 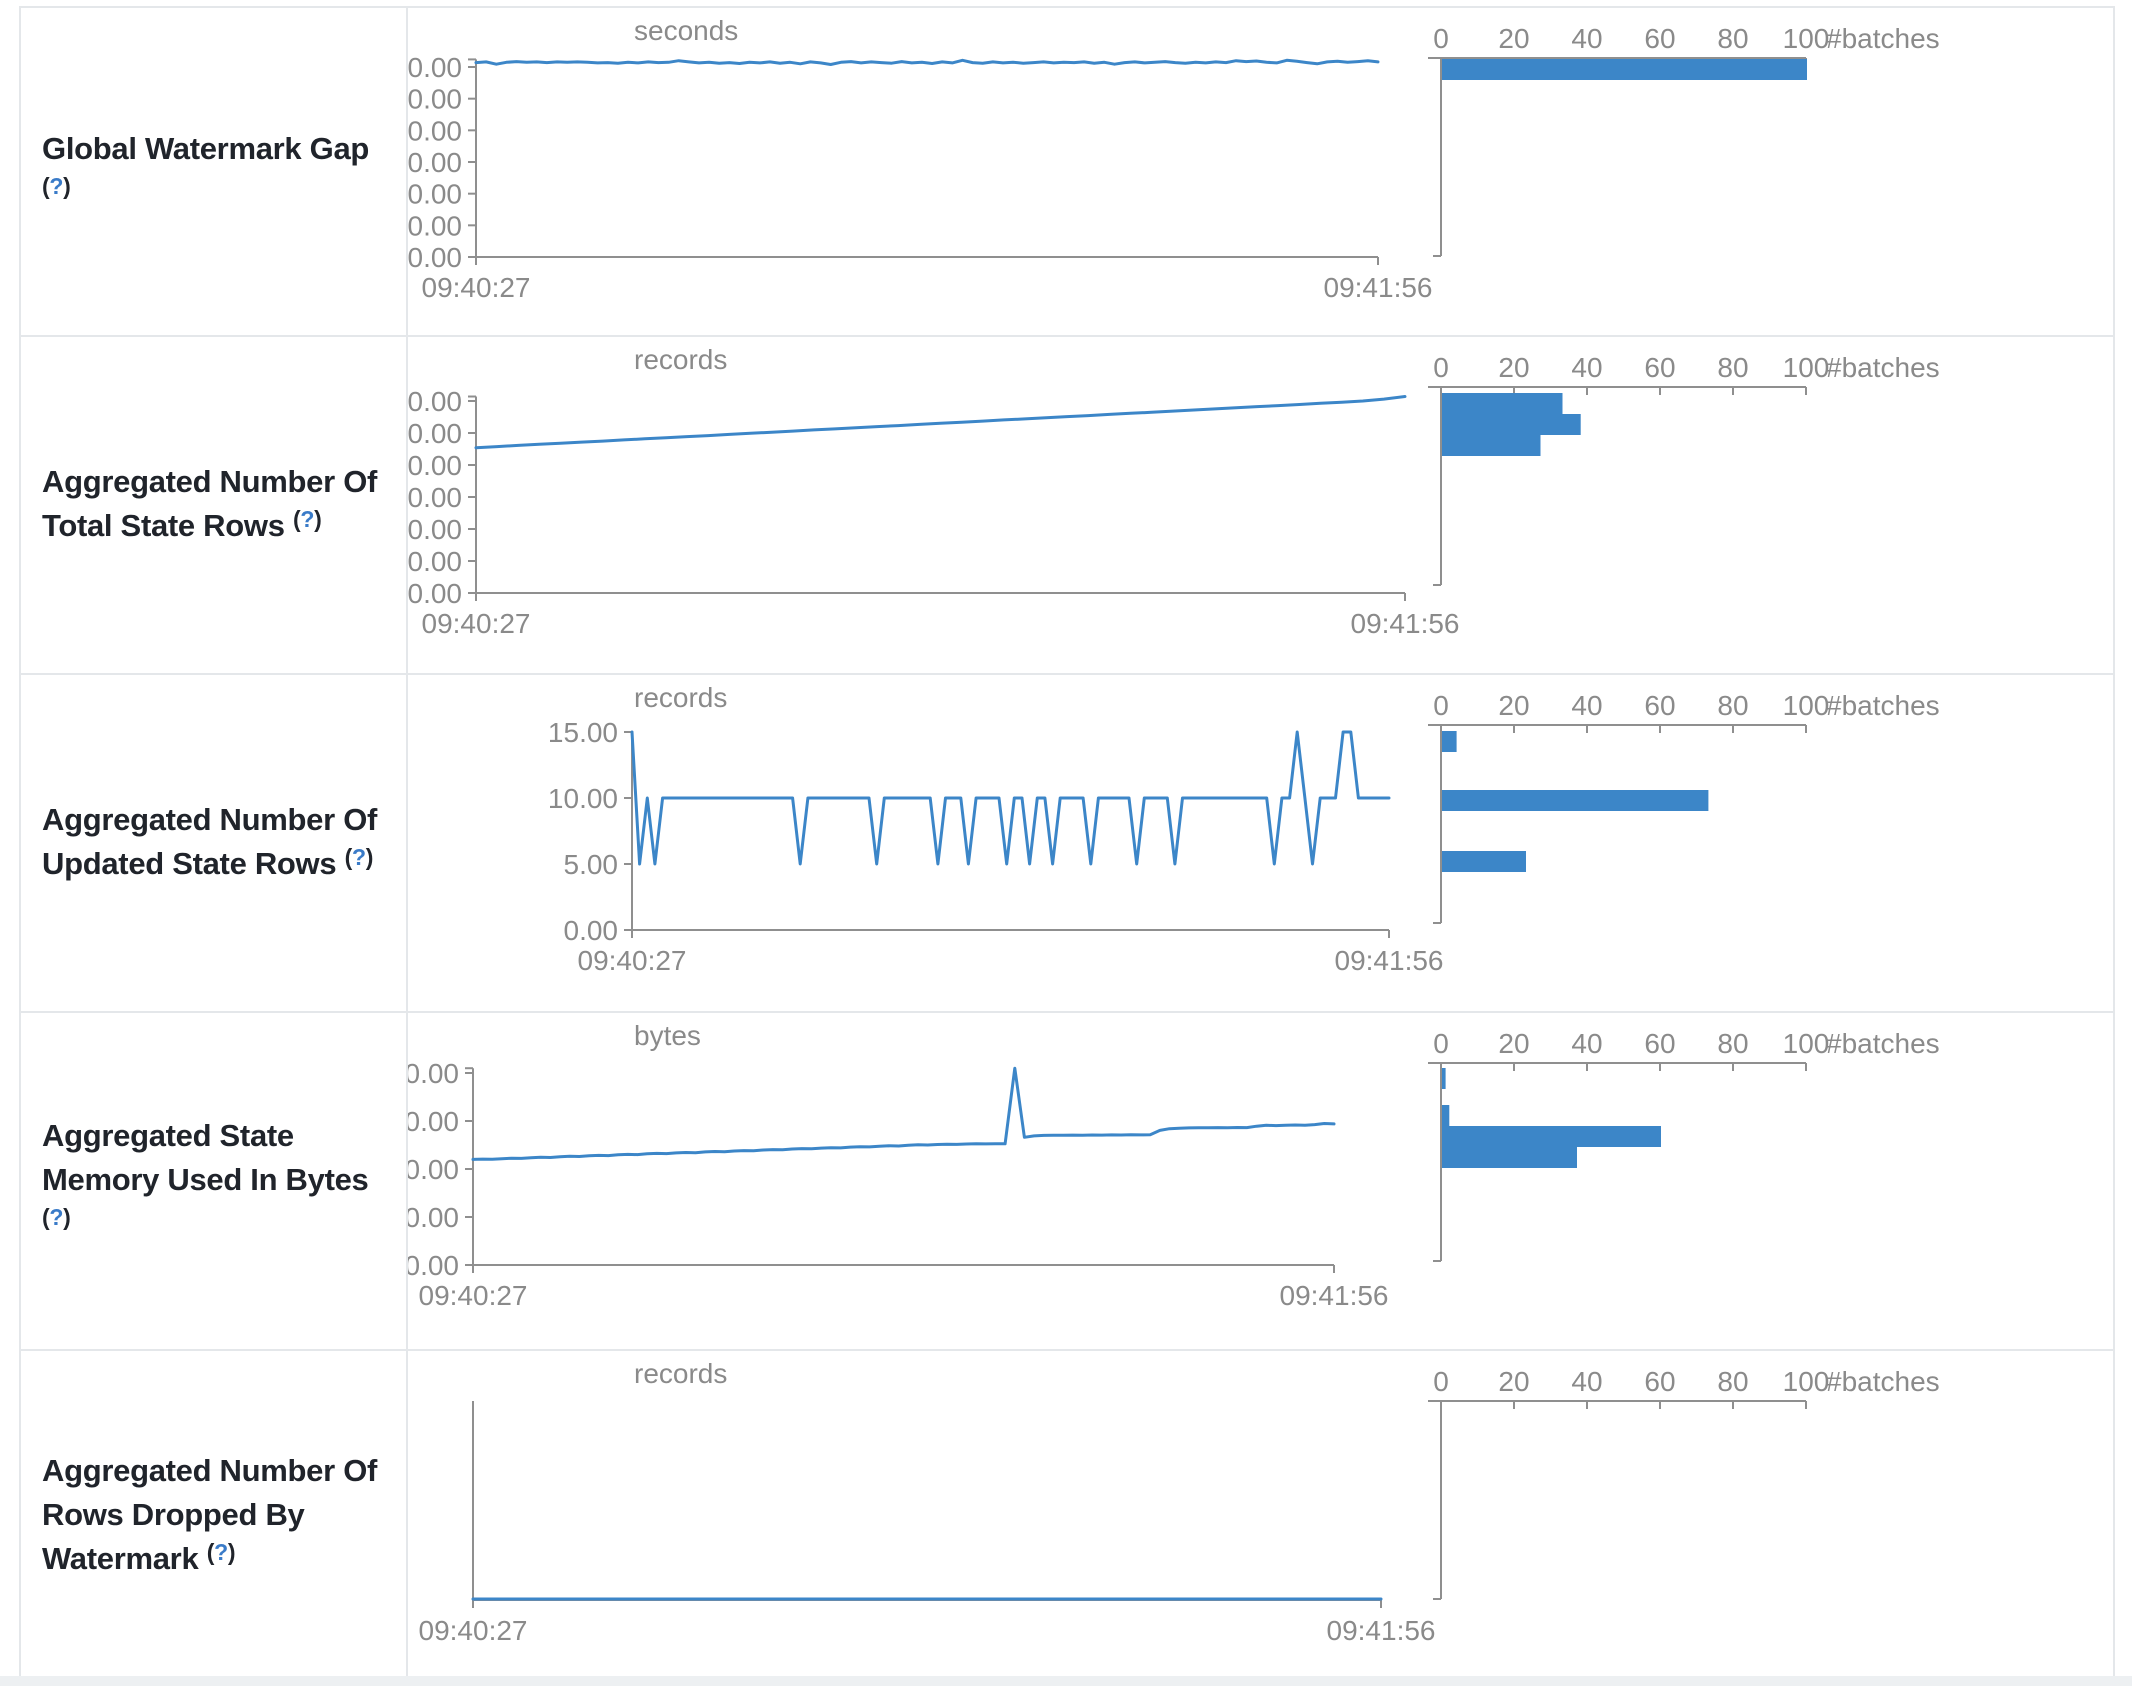 I want to click on y-axis-tick-label: 2,000,000.00, so click(x=433, y=1073).